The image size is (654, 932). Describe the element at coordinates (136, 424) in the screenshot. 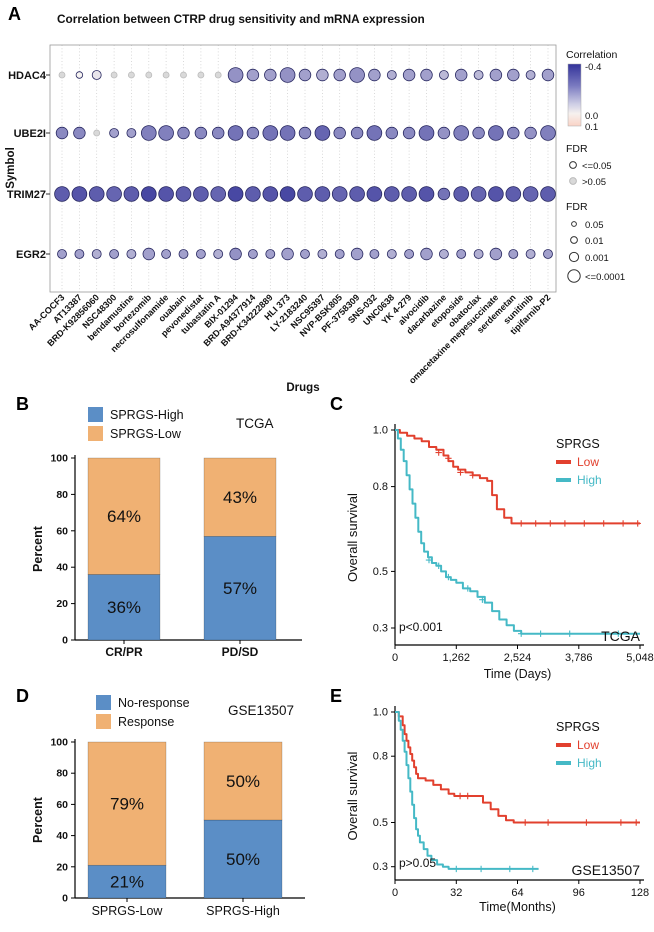

I see `panel-b-legend: SPRGS-High SPRGS-Low` at that location.